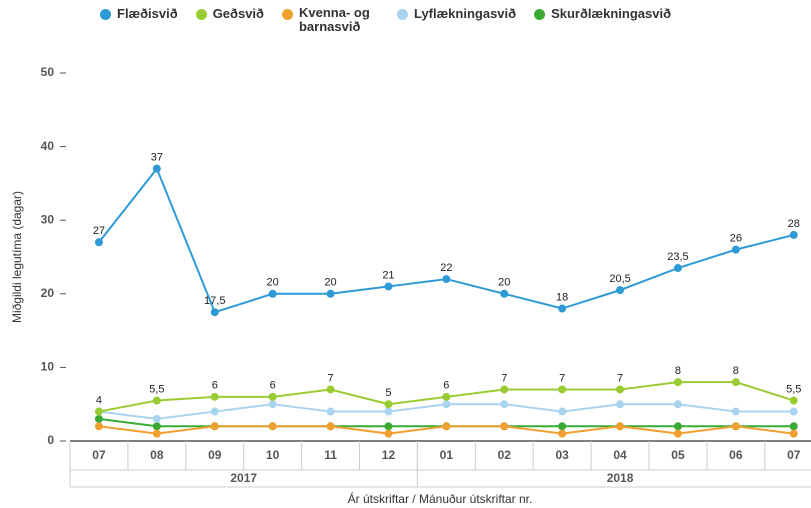  What do you see at coordinates (447, 455) in the screenshot?
I see `x-tick-label: 01` at bounding box center [447, 455].